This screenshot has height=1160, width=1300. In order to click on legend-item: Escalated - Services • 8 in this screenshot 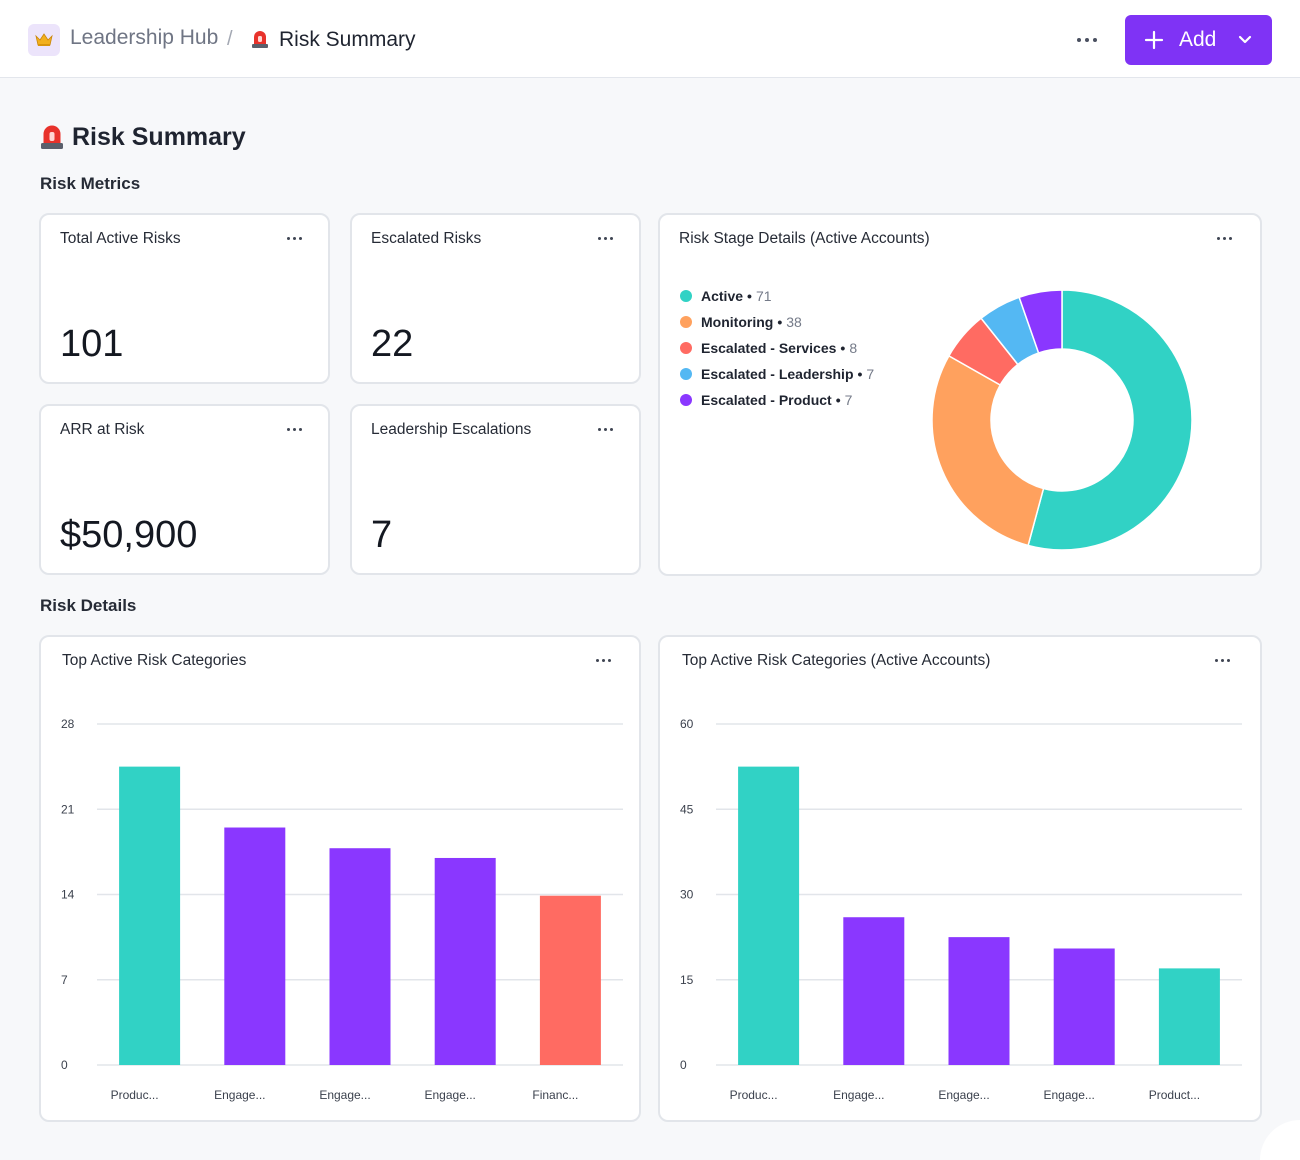, I will do `click(777, 348)`.